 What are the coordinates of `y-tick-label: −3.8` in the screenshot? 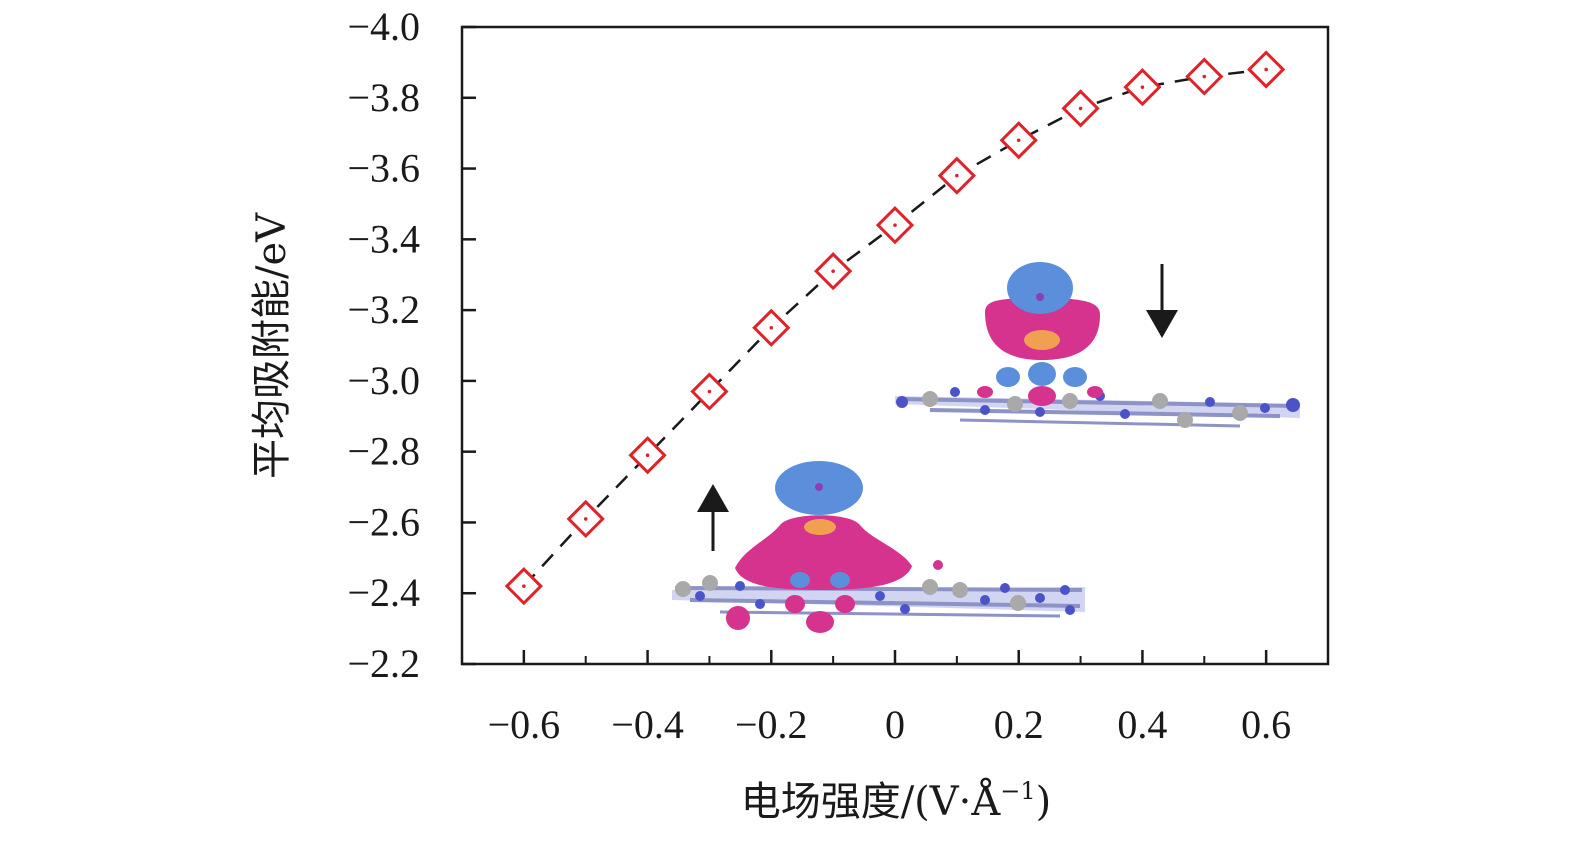 It's located at (383, 97).